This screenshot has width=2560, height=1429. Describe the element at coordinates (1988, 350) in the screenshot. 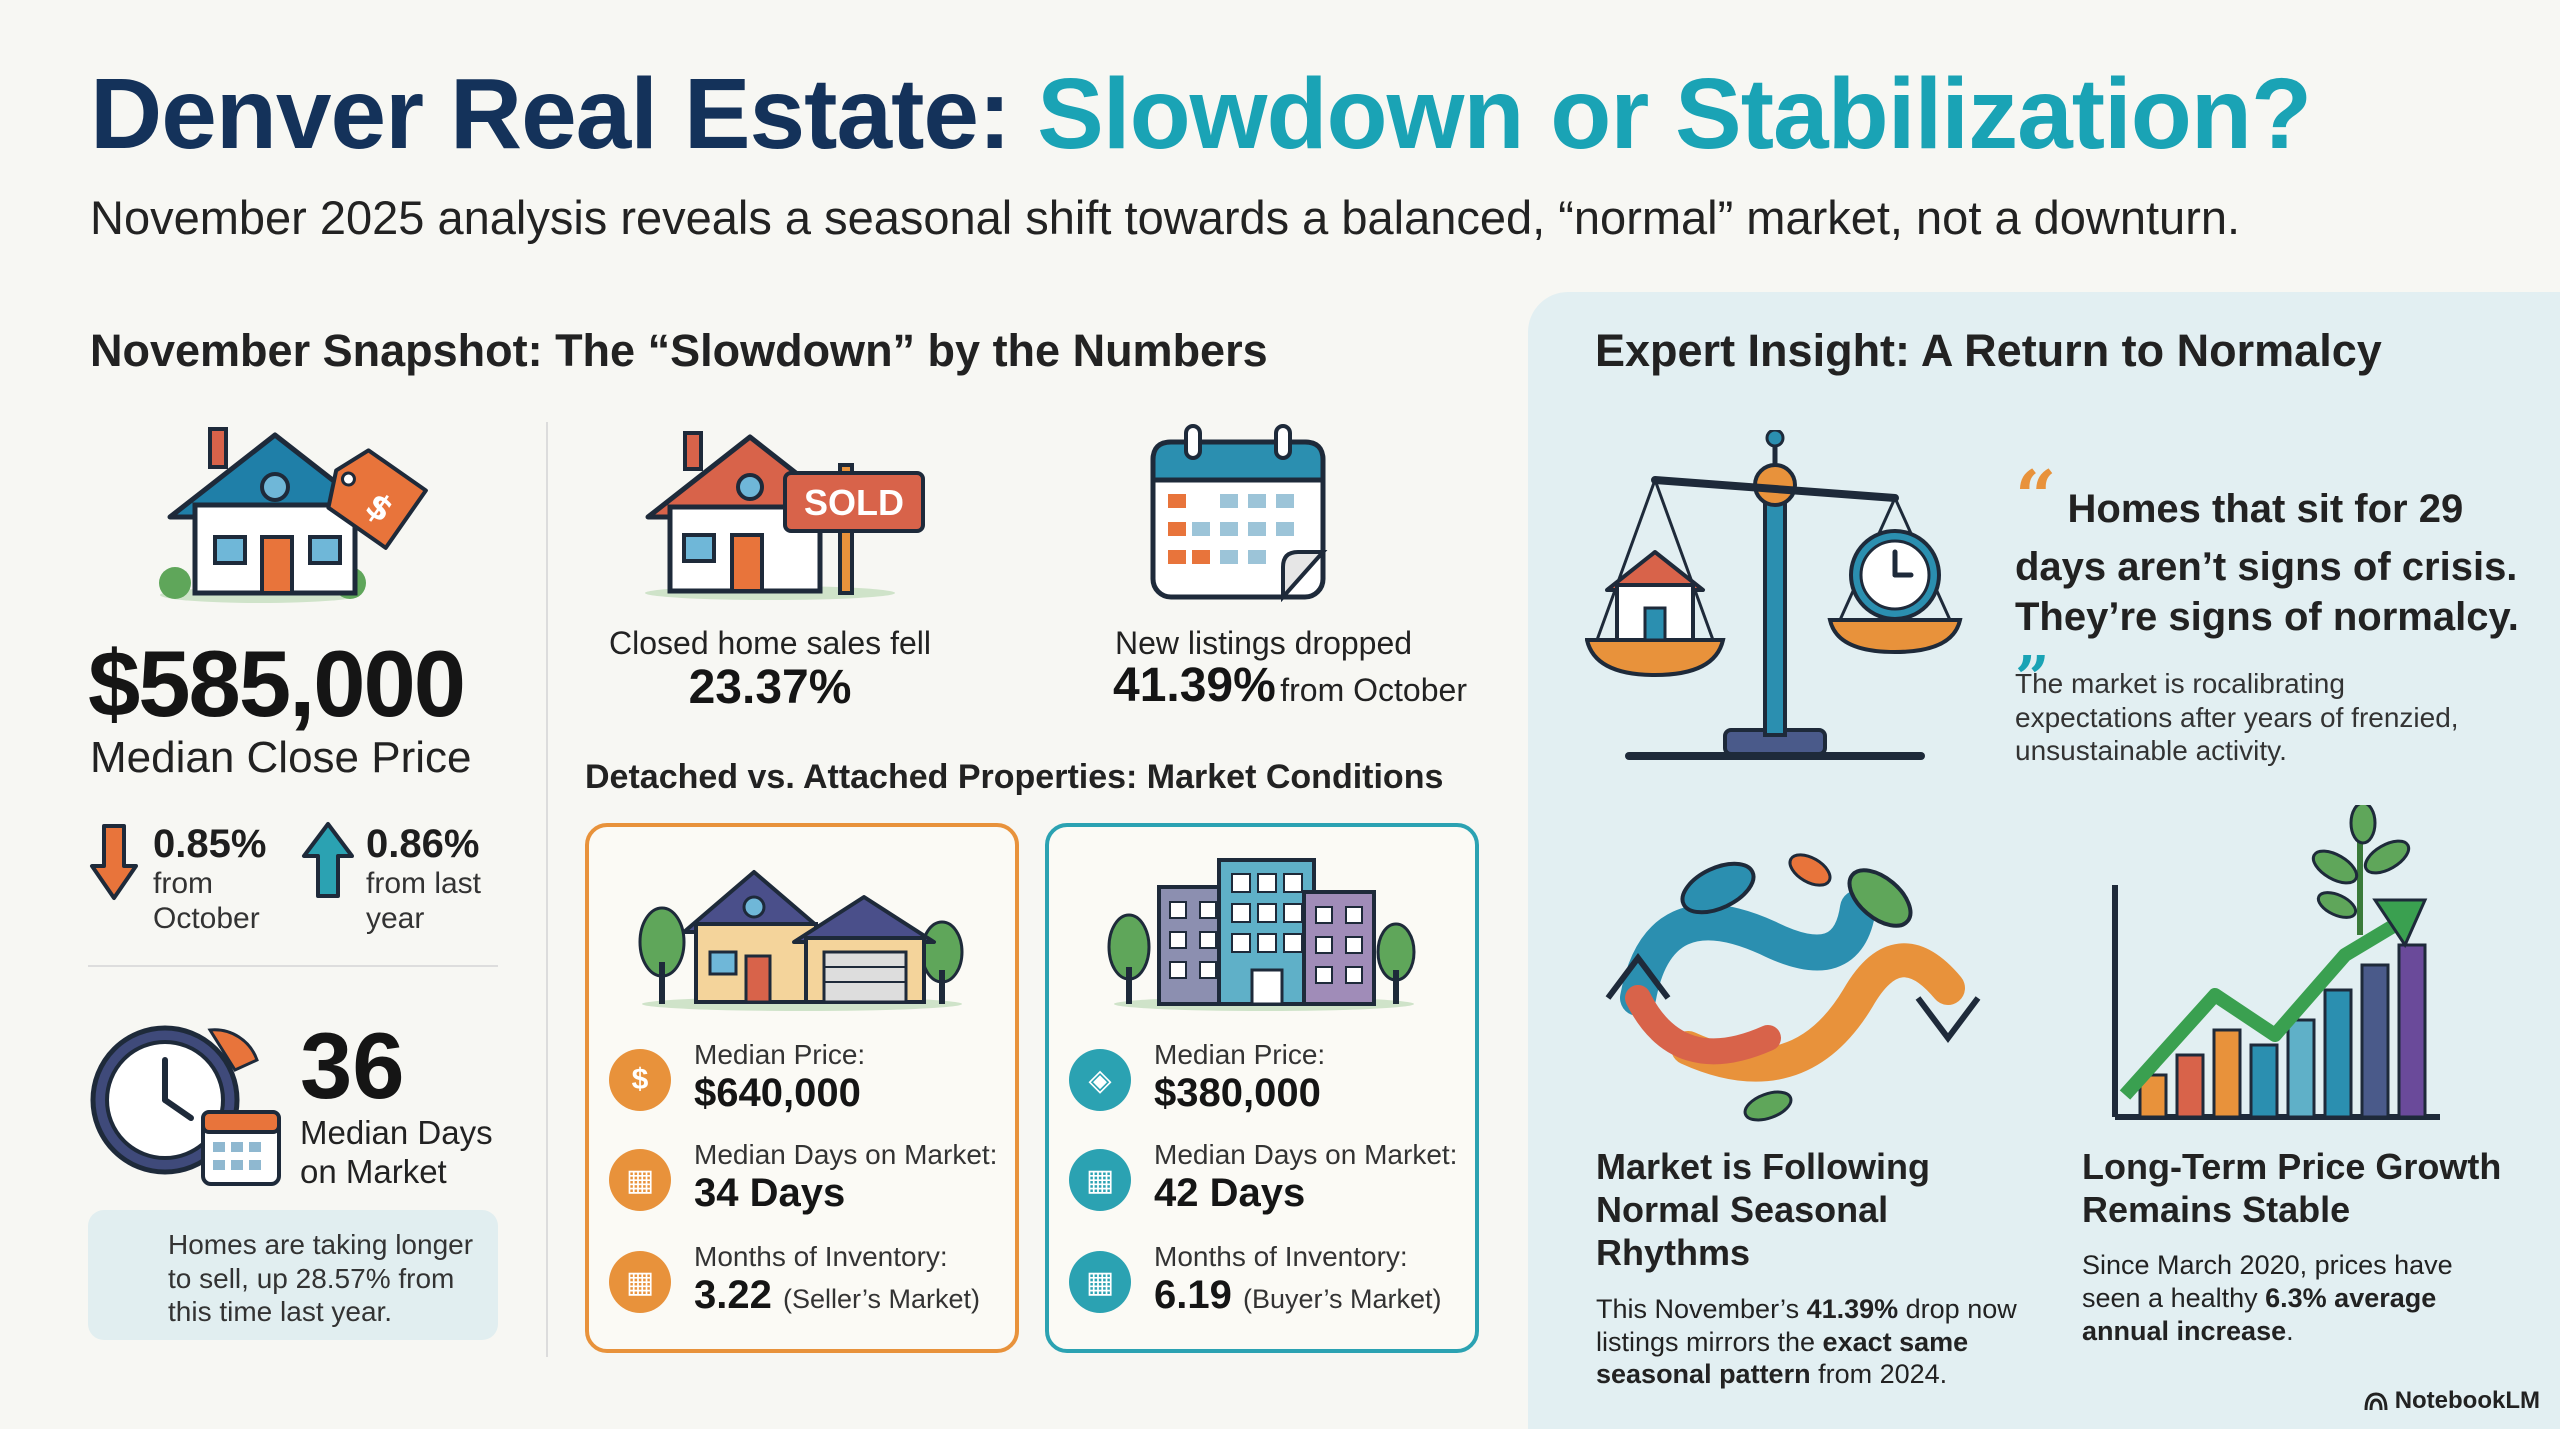

I see `insight-heading: Expert Insight: A Return to Normalcy` at that location.